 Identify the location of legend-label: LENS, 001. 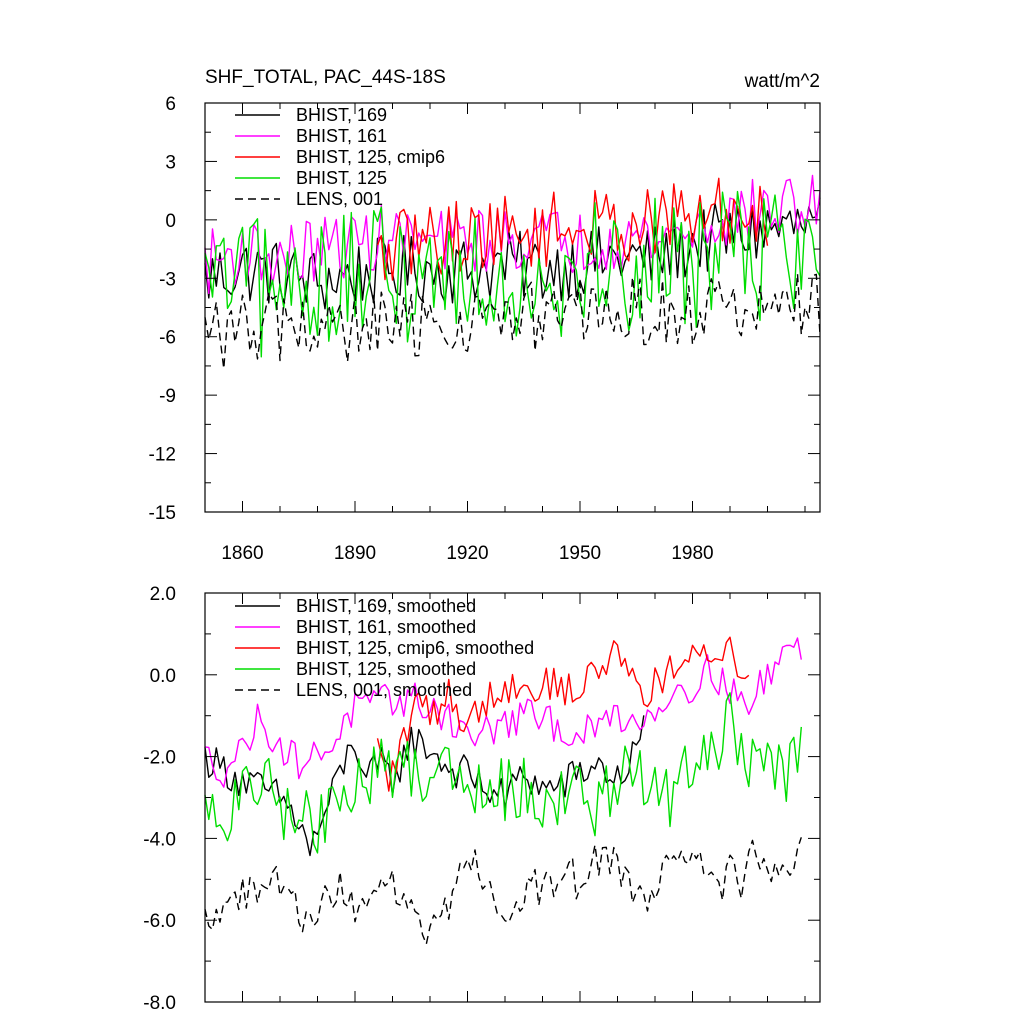
(339, 199).